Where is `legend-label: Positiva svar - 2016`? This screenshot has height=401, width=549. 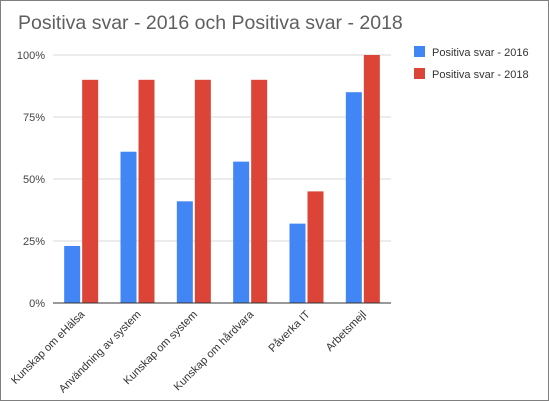 legend-label: Positiva svar - 2016 is located at coordinates (480, 53).